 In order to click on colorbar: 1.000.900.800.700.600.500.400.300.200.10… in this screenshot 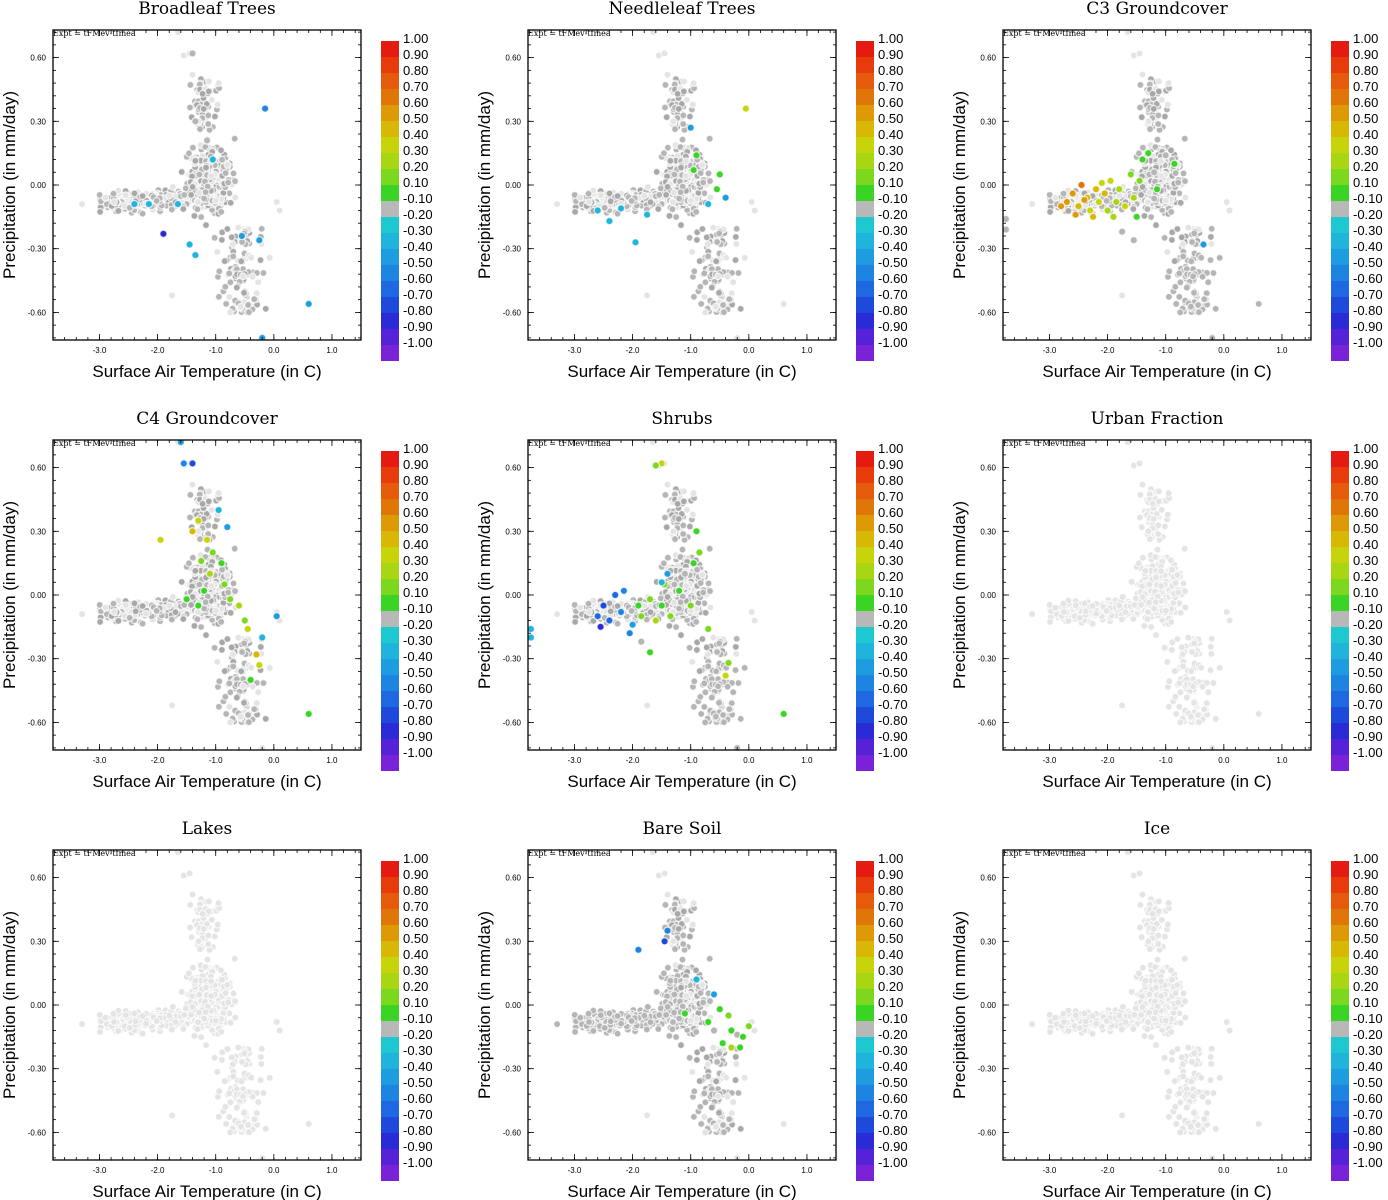, I will do `click(1357, 196)`.